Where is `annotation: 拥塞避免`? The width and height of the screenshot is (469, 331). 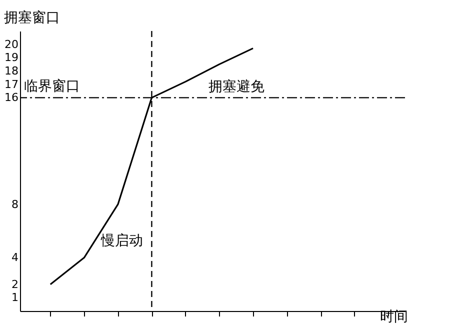
annotation: 拥塞避免 is located at coordinates (236, 87).